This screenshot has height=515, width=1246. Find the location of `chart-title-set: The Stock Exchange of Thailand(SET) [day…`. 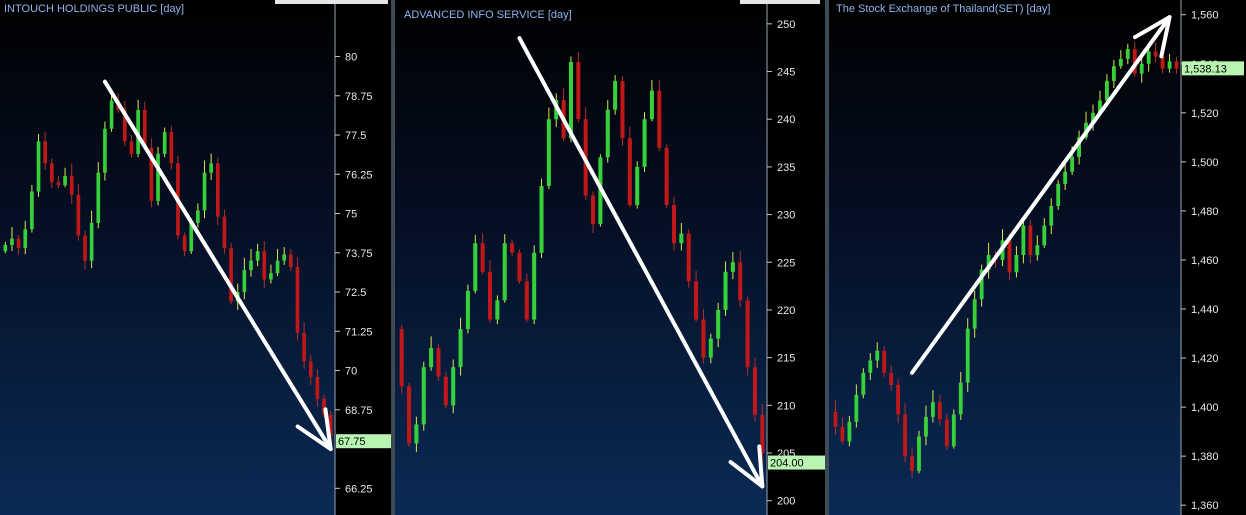

chart-title-set: The Stock Exchange of Thailand(SET) [day… is located at coordinates (943, 9).